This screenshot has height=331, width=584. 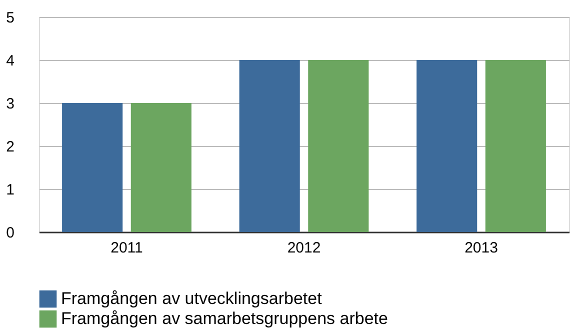 I want to click on y-tick-label: 5, so click(x=10, y=18).